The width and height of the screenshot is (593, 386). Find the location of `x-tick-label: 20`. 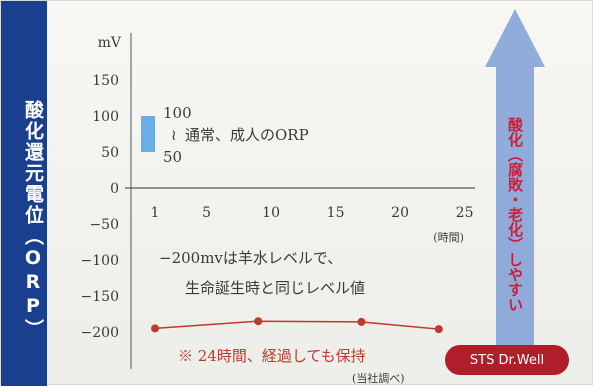

x-tick-label: 20 is located at coordinates (400, 213).